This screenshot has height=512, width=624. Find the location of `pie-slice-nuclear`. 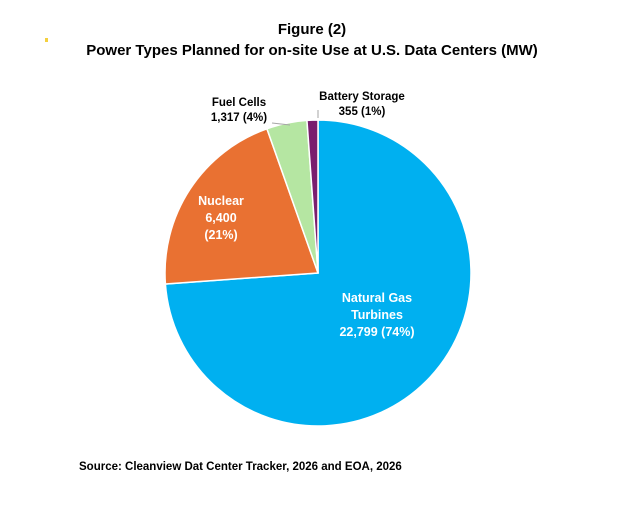

pie-slice-nuclear is located at coordinates (242, 206).